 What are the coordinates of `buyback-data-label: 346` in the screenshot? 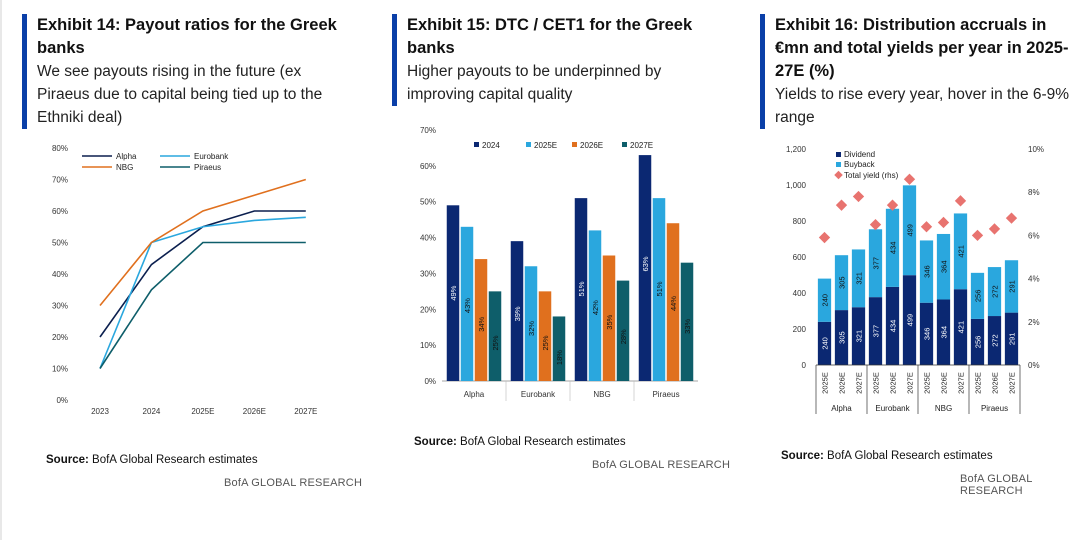 It's located at (927, 271).